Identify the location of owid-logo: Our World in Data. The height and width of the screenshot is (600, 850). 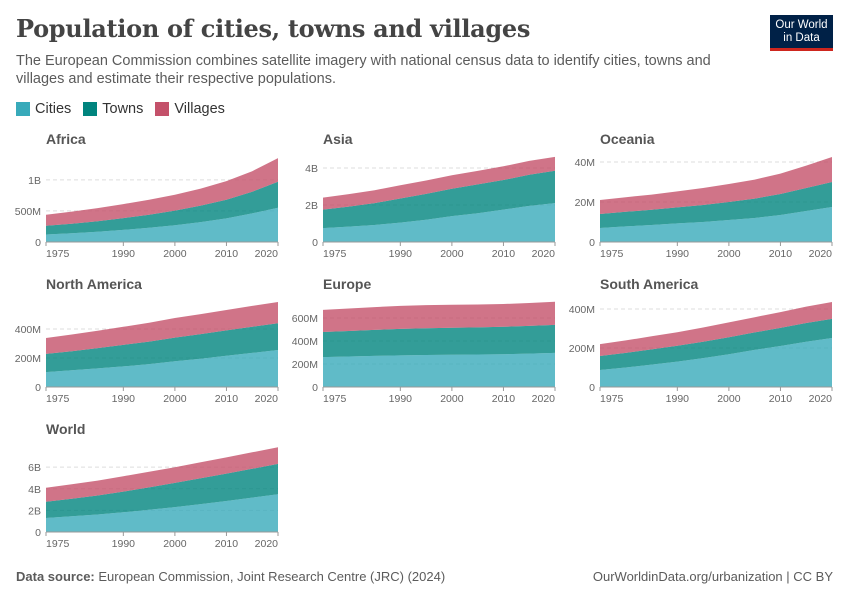
(801, 33).